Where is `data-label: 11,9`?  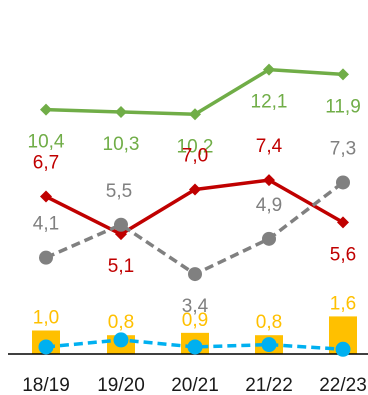
data-label: 11,9 is located at coordinates (343, 106).